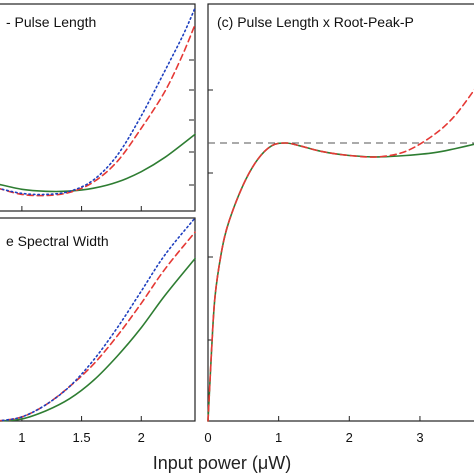  Describe the element at coordinates (207, 437) in the screenshot. I see `panel-right-x-tick-label: 0` at that location.